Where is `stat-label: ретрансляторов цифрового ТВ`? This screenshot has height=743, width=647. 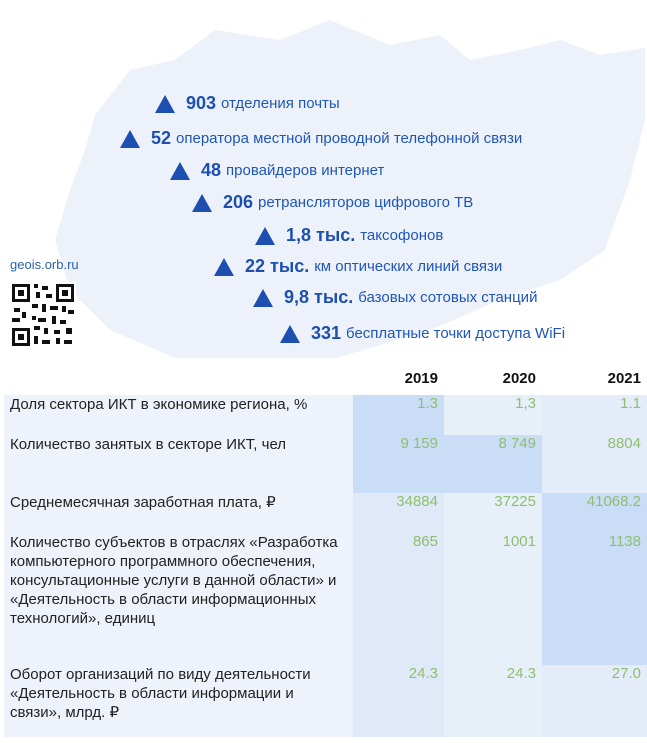 stat-label: ретрансляторов цифрового ТВ is located at coordinates (366, 202).